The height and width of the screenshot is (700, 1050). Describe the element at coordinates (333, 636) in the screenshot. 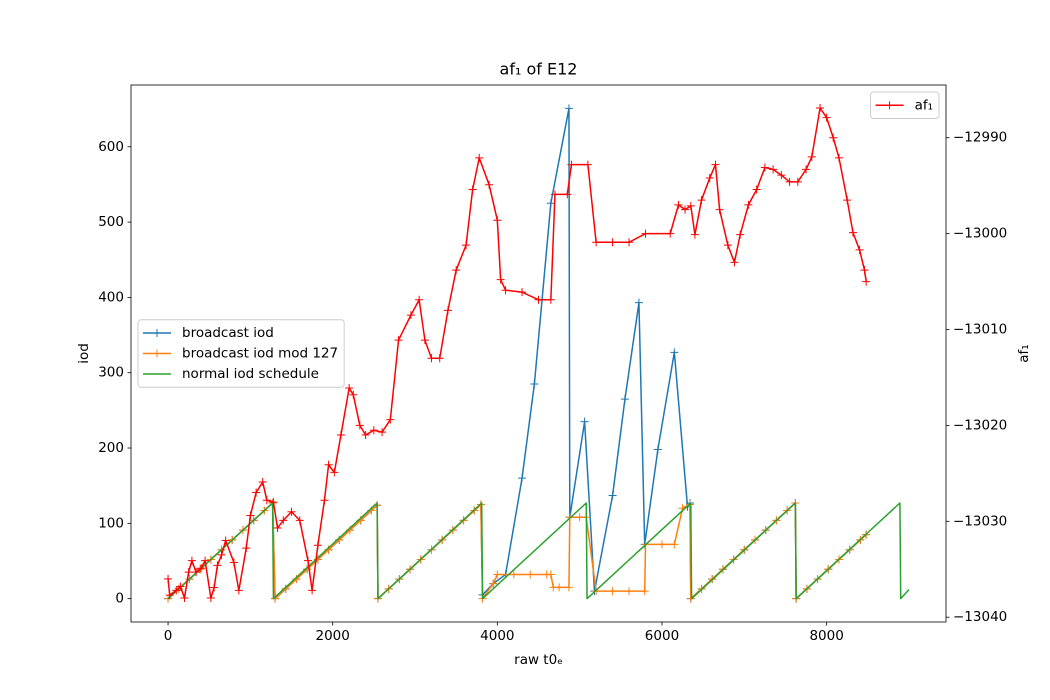

I see `x-tick-label: 2000` at that location.